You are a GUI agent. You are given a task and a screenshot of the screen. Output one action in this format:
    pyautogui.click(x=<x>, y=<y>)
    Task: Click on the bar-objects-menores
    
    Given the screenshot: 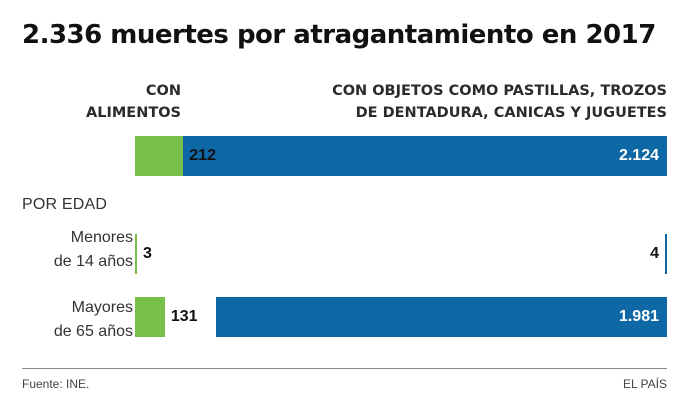 What is the action you would take?
    pyautogui.click(x=666, y=254)
    